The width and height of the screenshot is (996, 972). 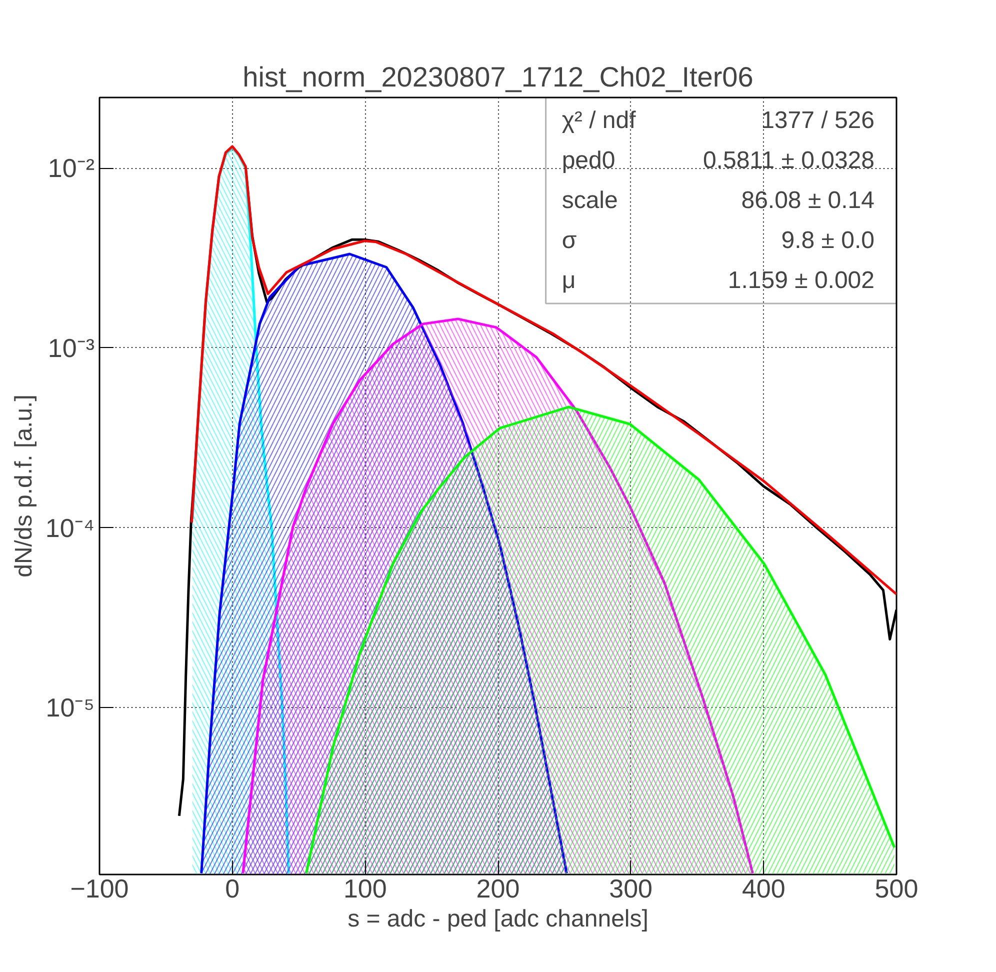 I want to click on y-tick-label: 10⁻², so click(x=71, y=168).